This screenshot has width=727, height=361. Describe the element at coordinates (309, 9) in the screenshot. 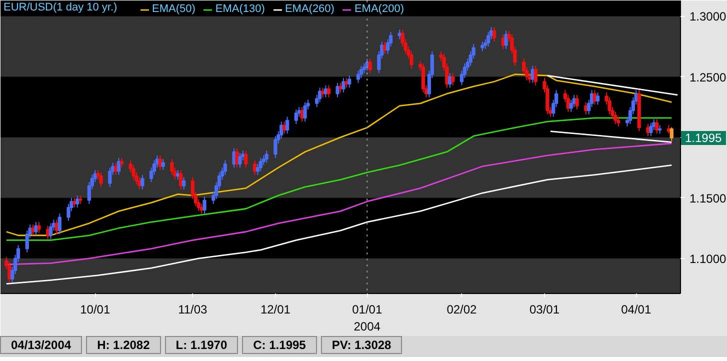

I see `legend-label: EMA(260)` at that location.